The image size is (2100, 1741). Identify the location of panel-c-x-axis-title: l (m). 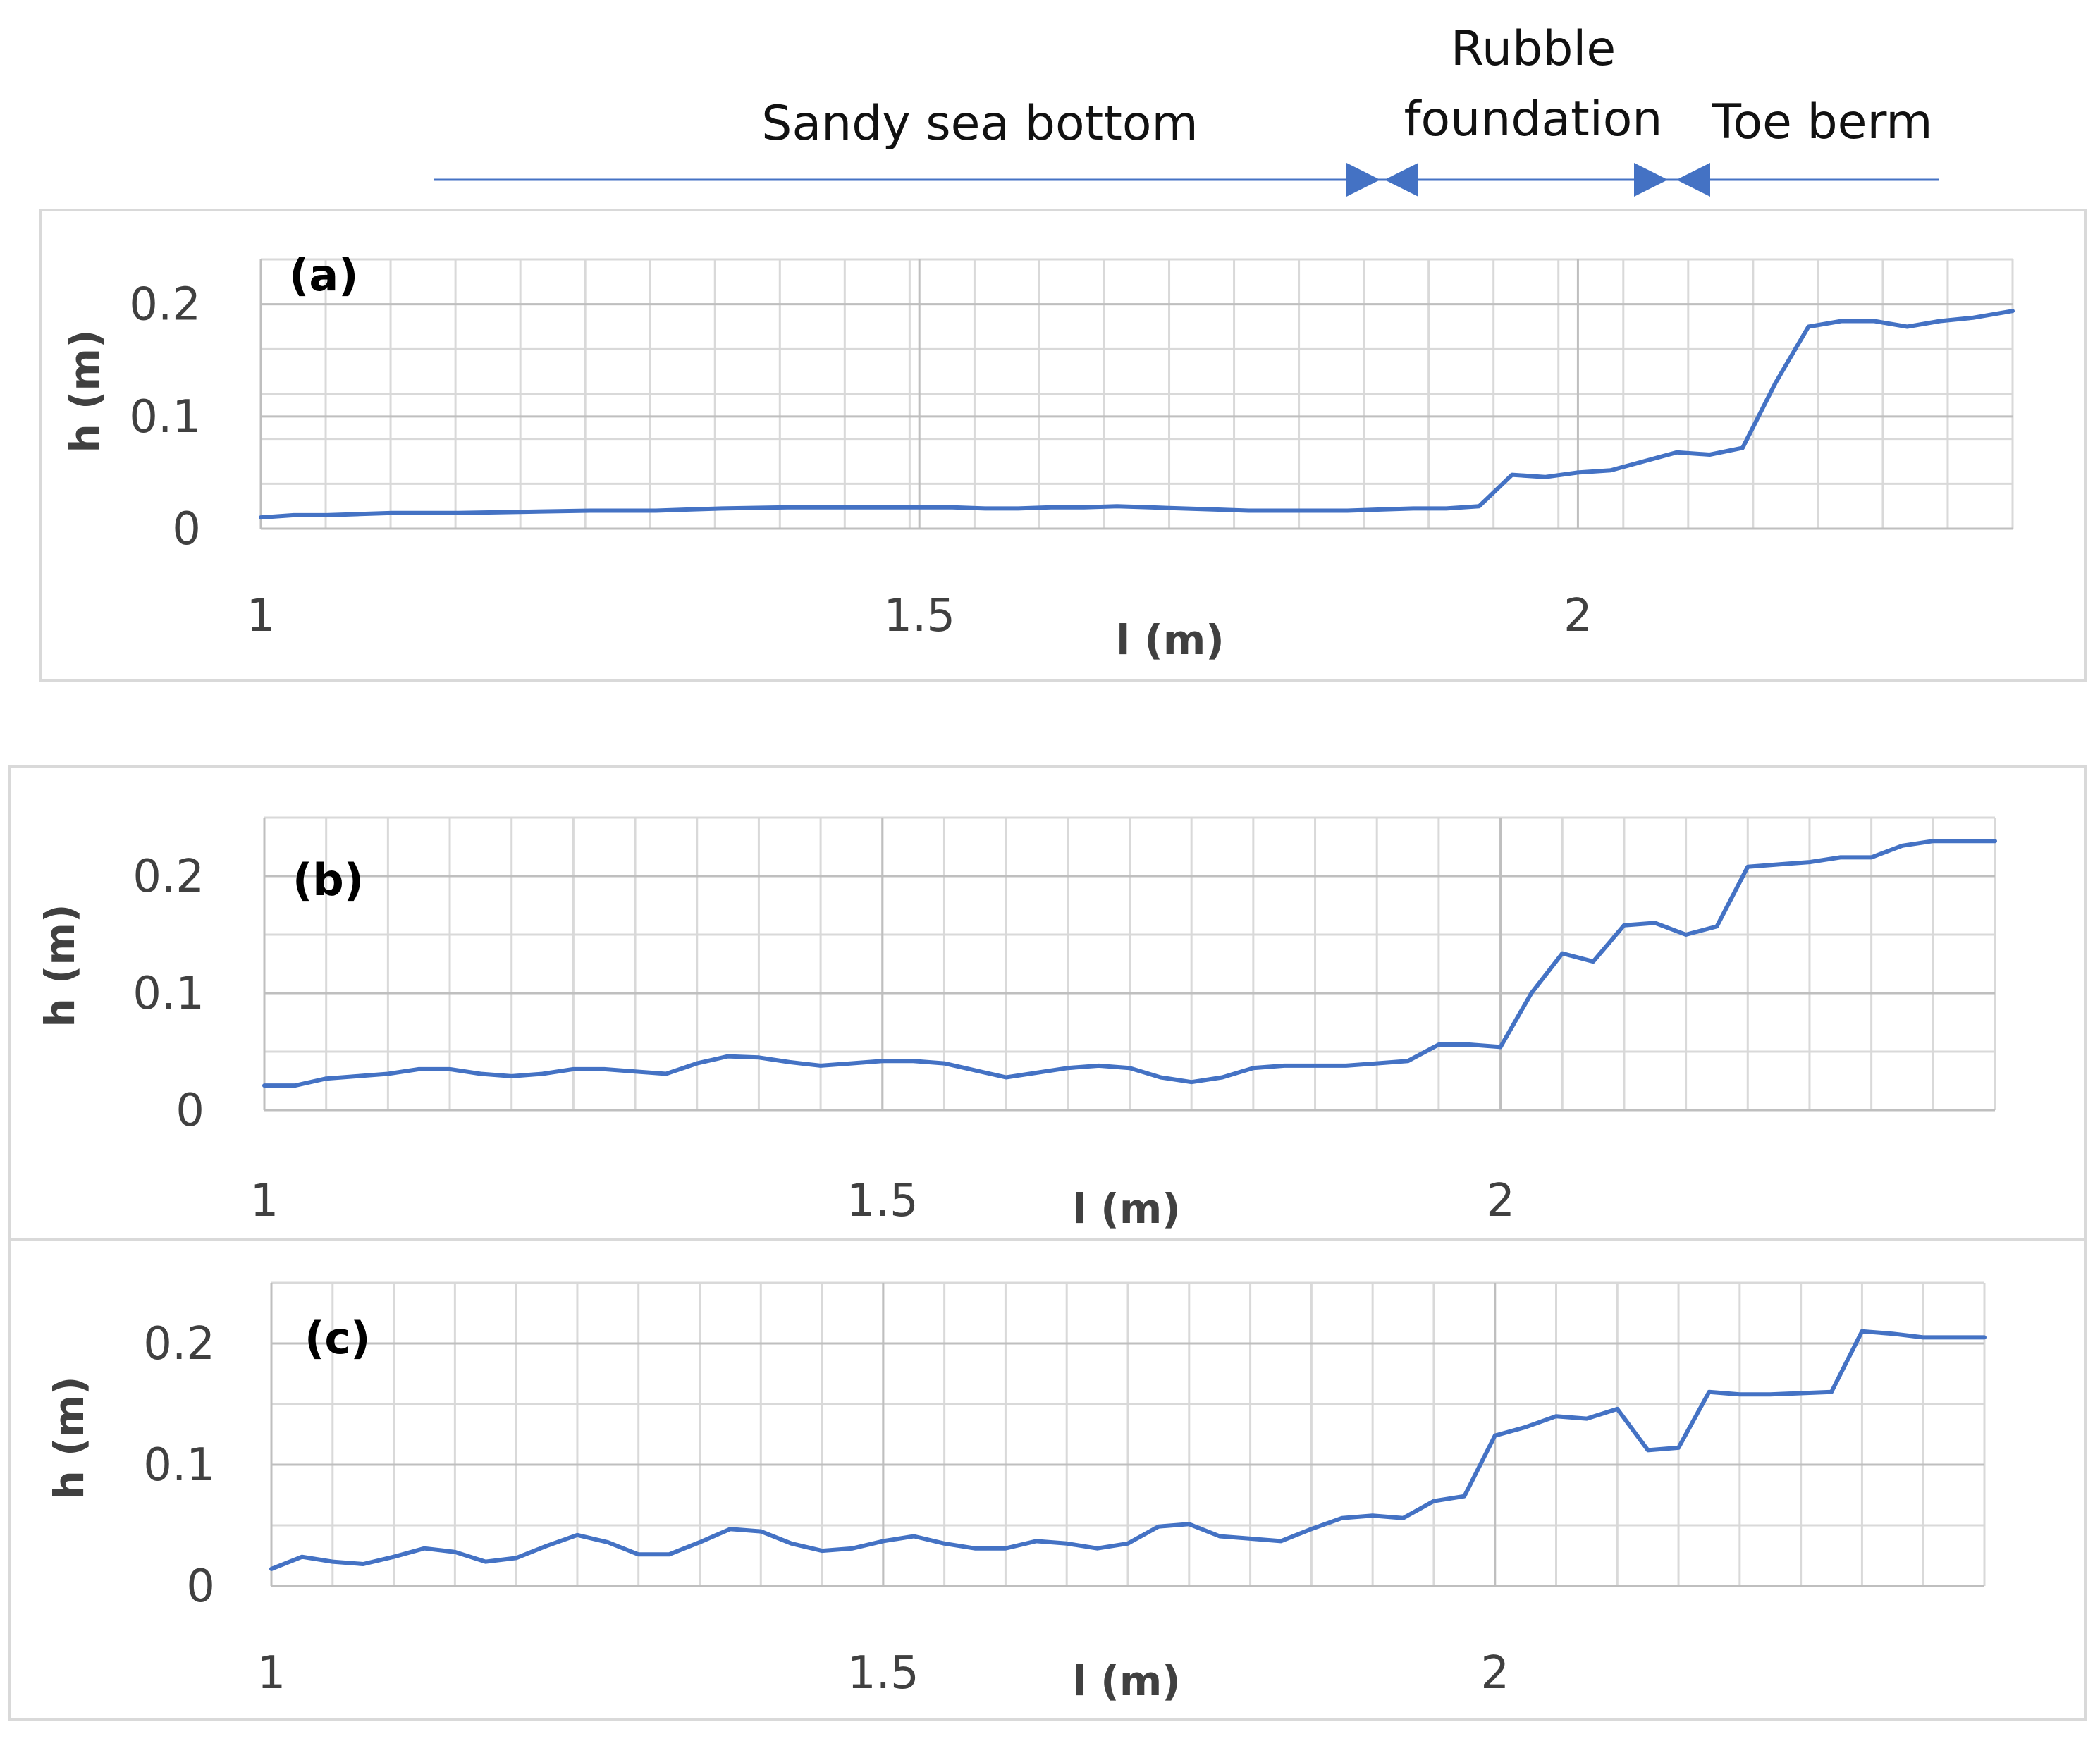
(1127, 1681).